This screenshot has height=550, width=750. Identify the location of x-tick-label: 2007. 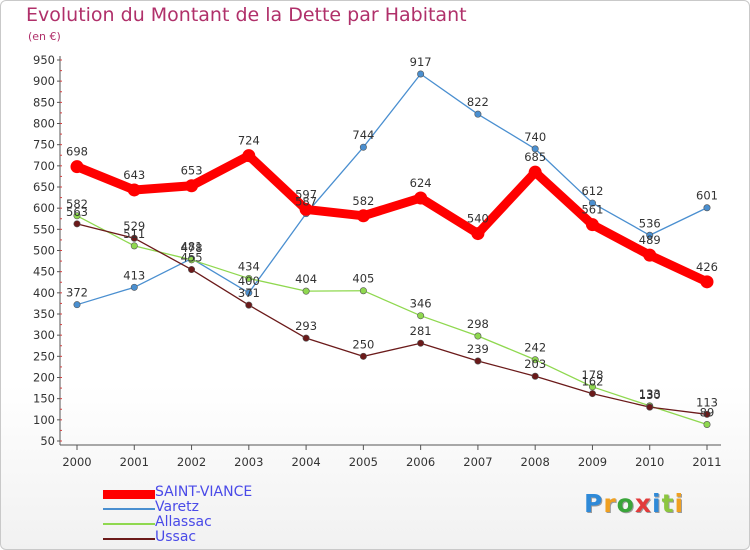
(477, 462).